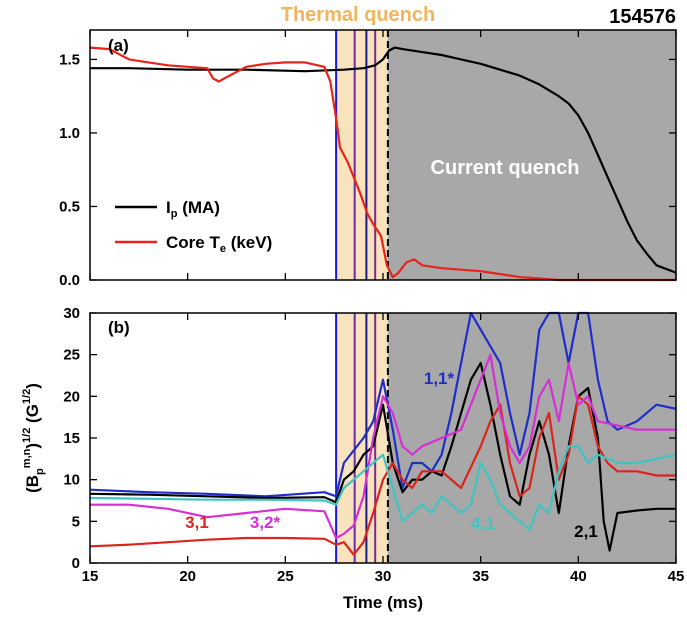 This screenshot has height=622, width=687. Describe the element at coordinates (187, 576) in the screenshot. I see `x-tick-label: 20` at that location.